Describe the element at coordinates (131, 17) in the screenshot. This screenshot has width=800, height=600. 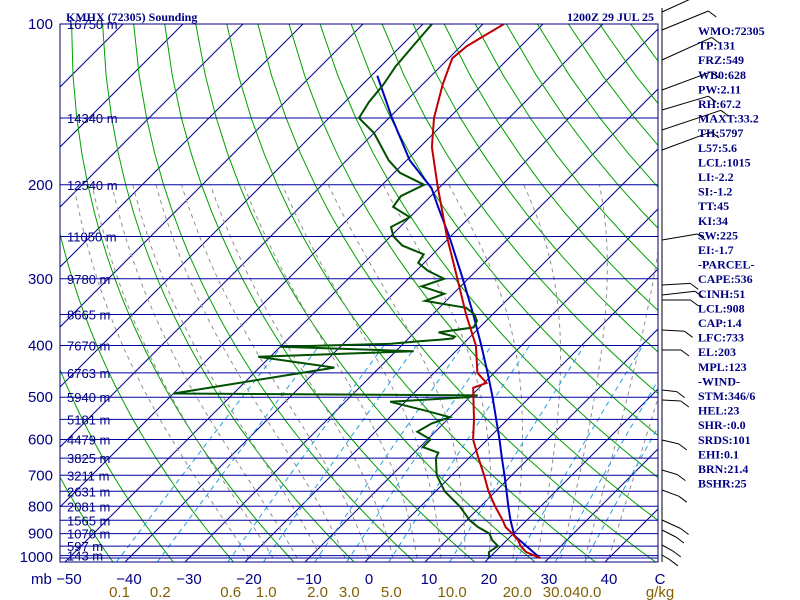
I see `chart-title: KMHX (72305) Sounding` at that location.